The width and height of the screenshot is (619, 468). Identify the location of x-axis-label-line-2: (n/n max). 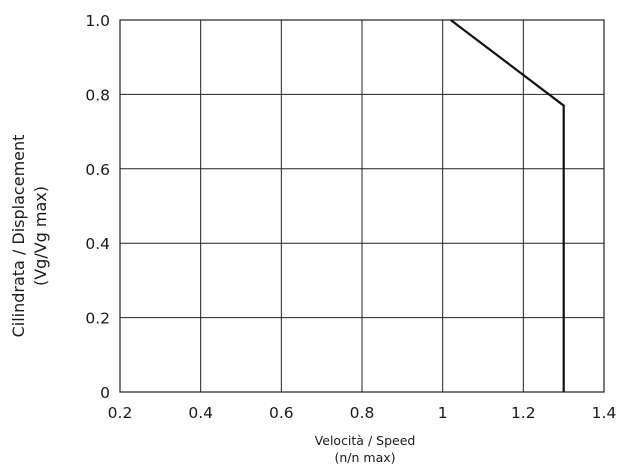
(364, 457).